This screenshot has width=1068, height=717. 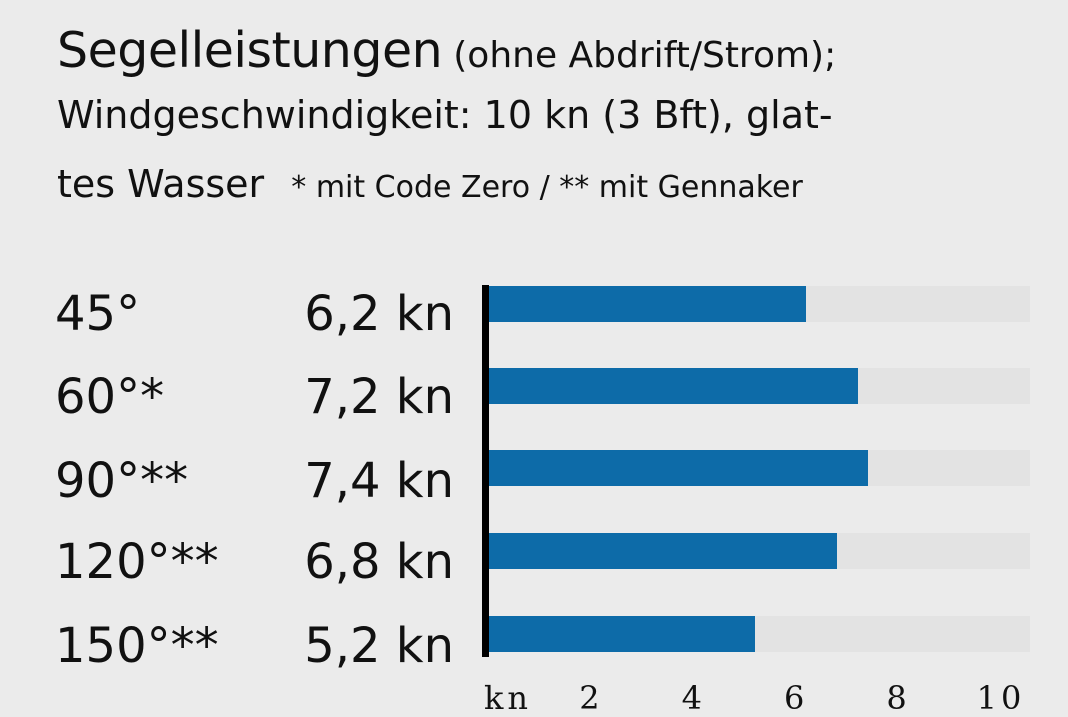 What do you see at coordinates (898, 698) in the screenshot?
I see `x-tick-label: 8` at bounding box center [898, 698].